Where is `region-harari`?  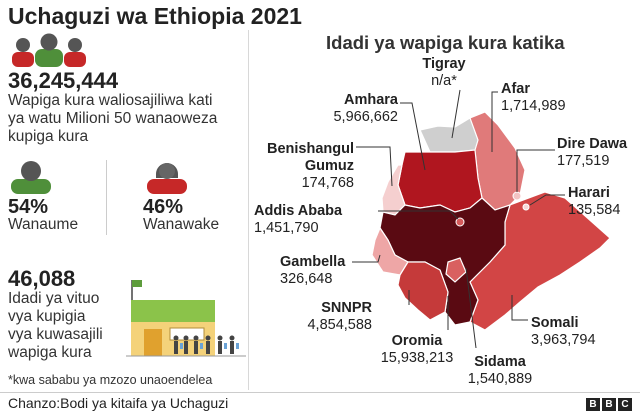
region-harari is located at coordinates (526, 207).